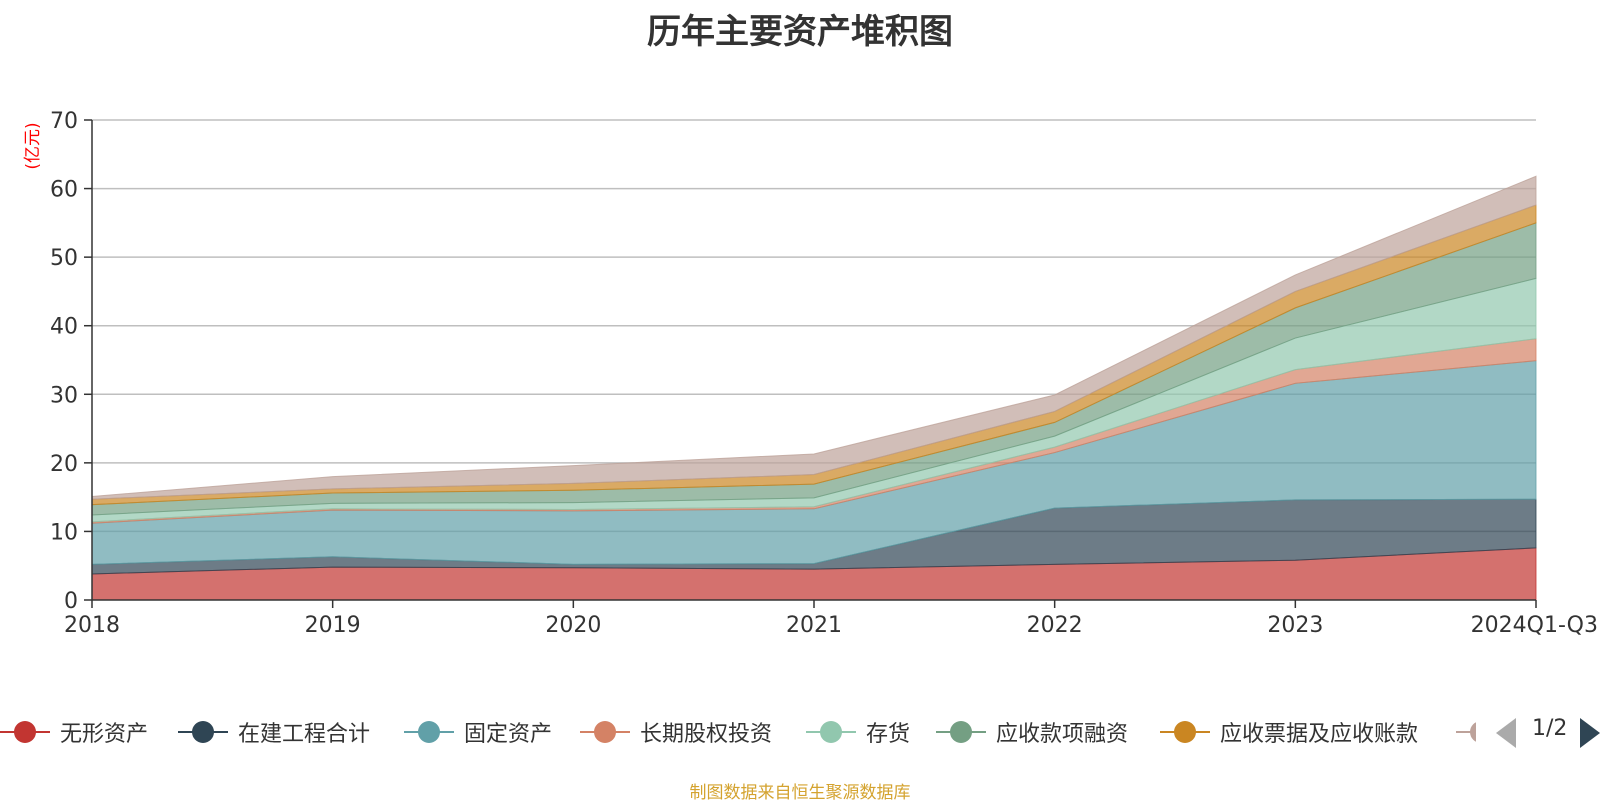 Image resolution: width=1600 pixels, height=800 pixels. Describe the element at coordinates (33, 145) in the screenshot. I see `y-axis-label: (亿元)` at that location.